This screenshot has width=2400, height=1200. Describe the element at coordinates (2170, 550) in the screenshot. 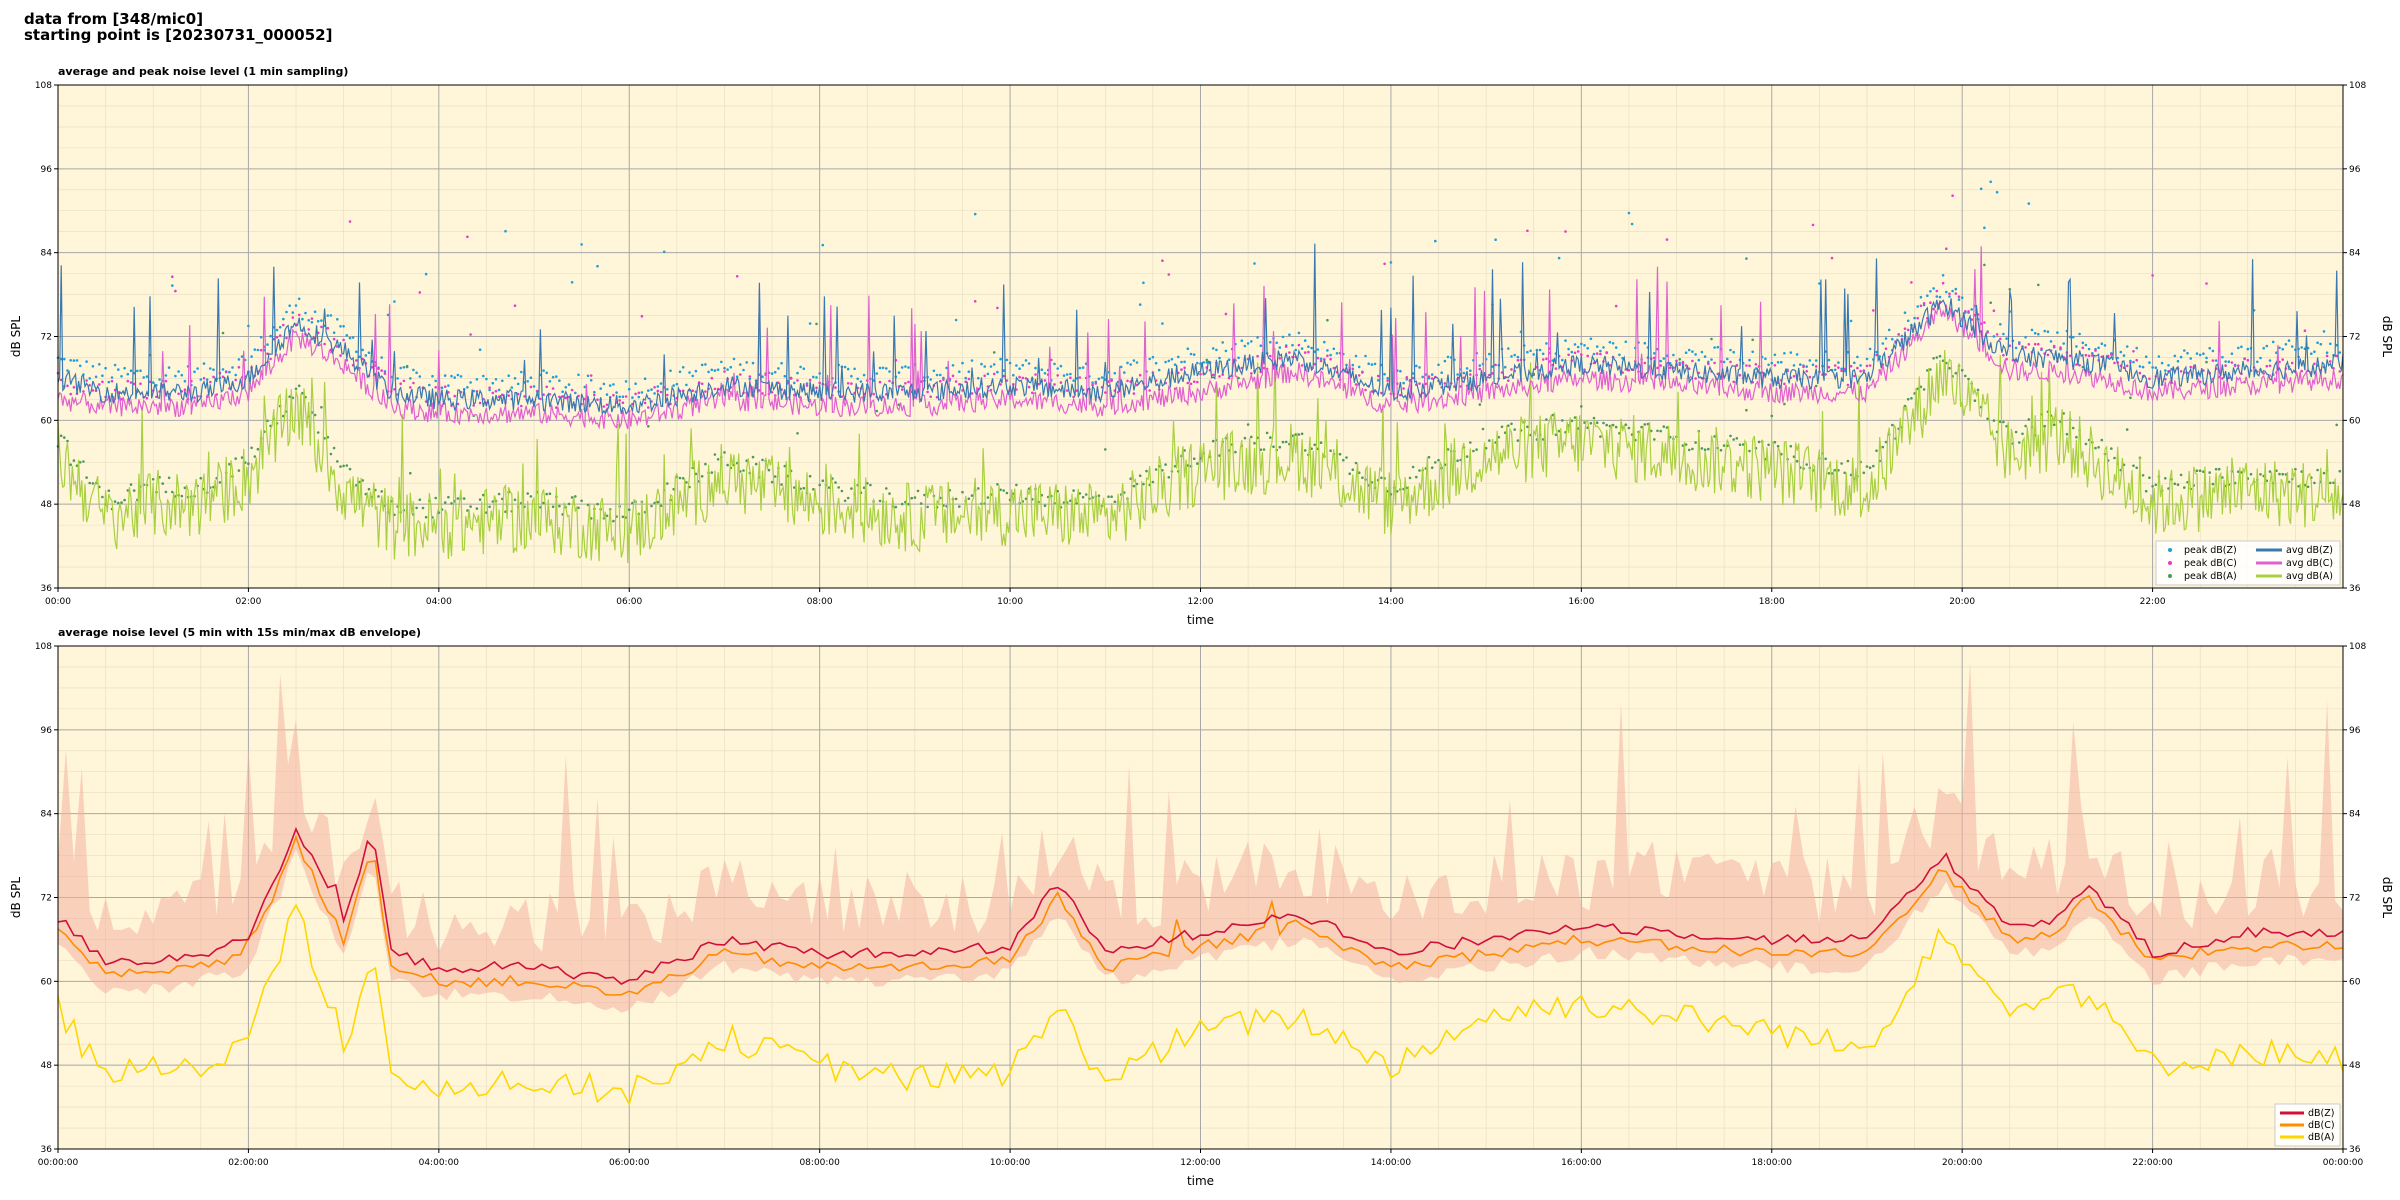

I see `legend-marker` at that location.